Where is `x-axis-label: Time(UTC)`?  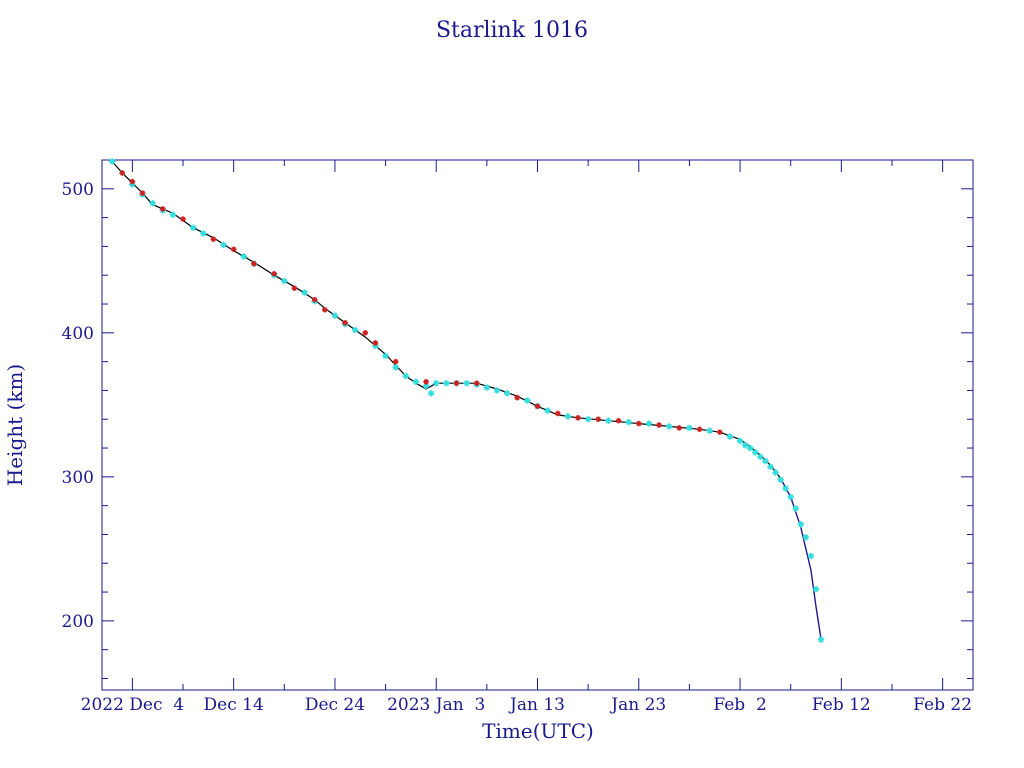 x-axis-label: Time(UTC) is located at coordinates (538, 731).